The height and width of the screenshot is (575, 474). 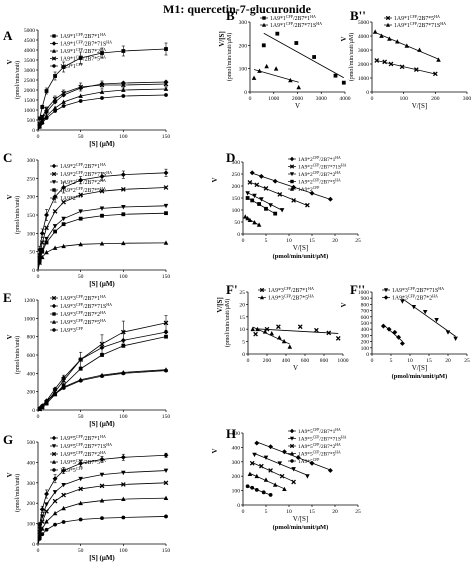 I want to click on legend-label: 1A9*2CFP, so click(x=72, y=198).